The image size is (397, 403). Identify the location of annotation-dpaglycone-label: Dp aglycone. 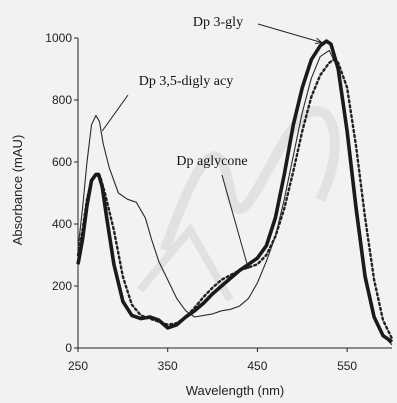
(211, 161).